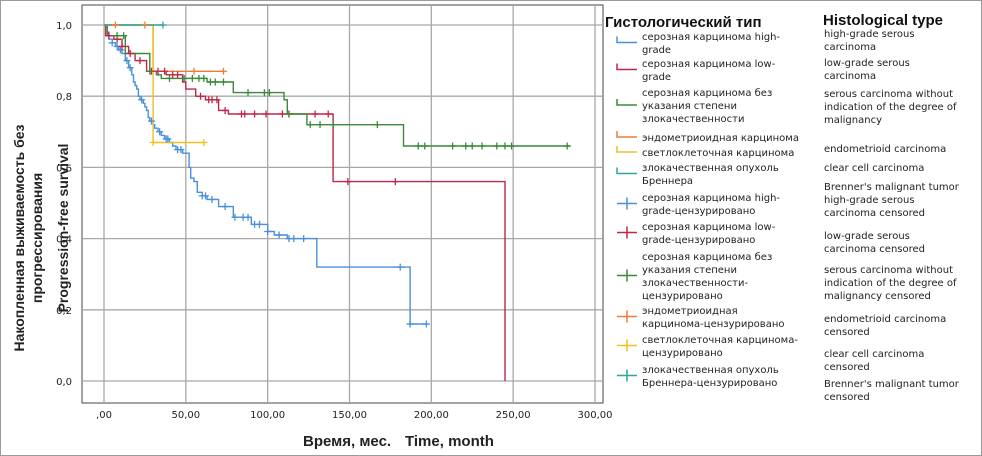  I want to click on legend-label-en: malignancy, so click(853, 120).